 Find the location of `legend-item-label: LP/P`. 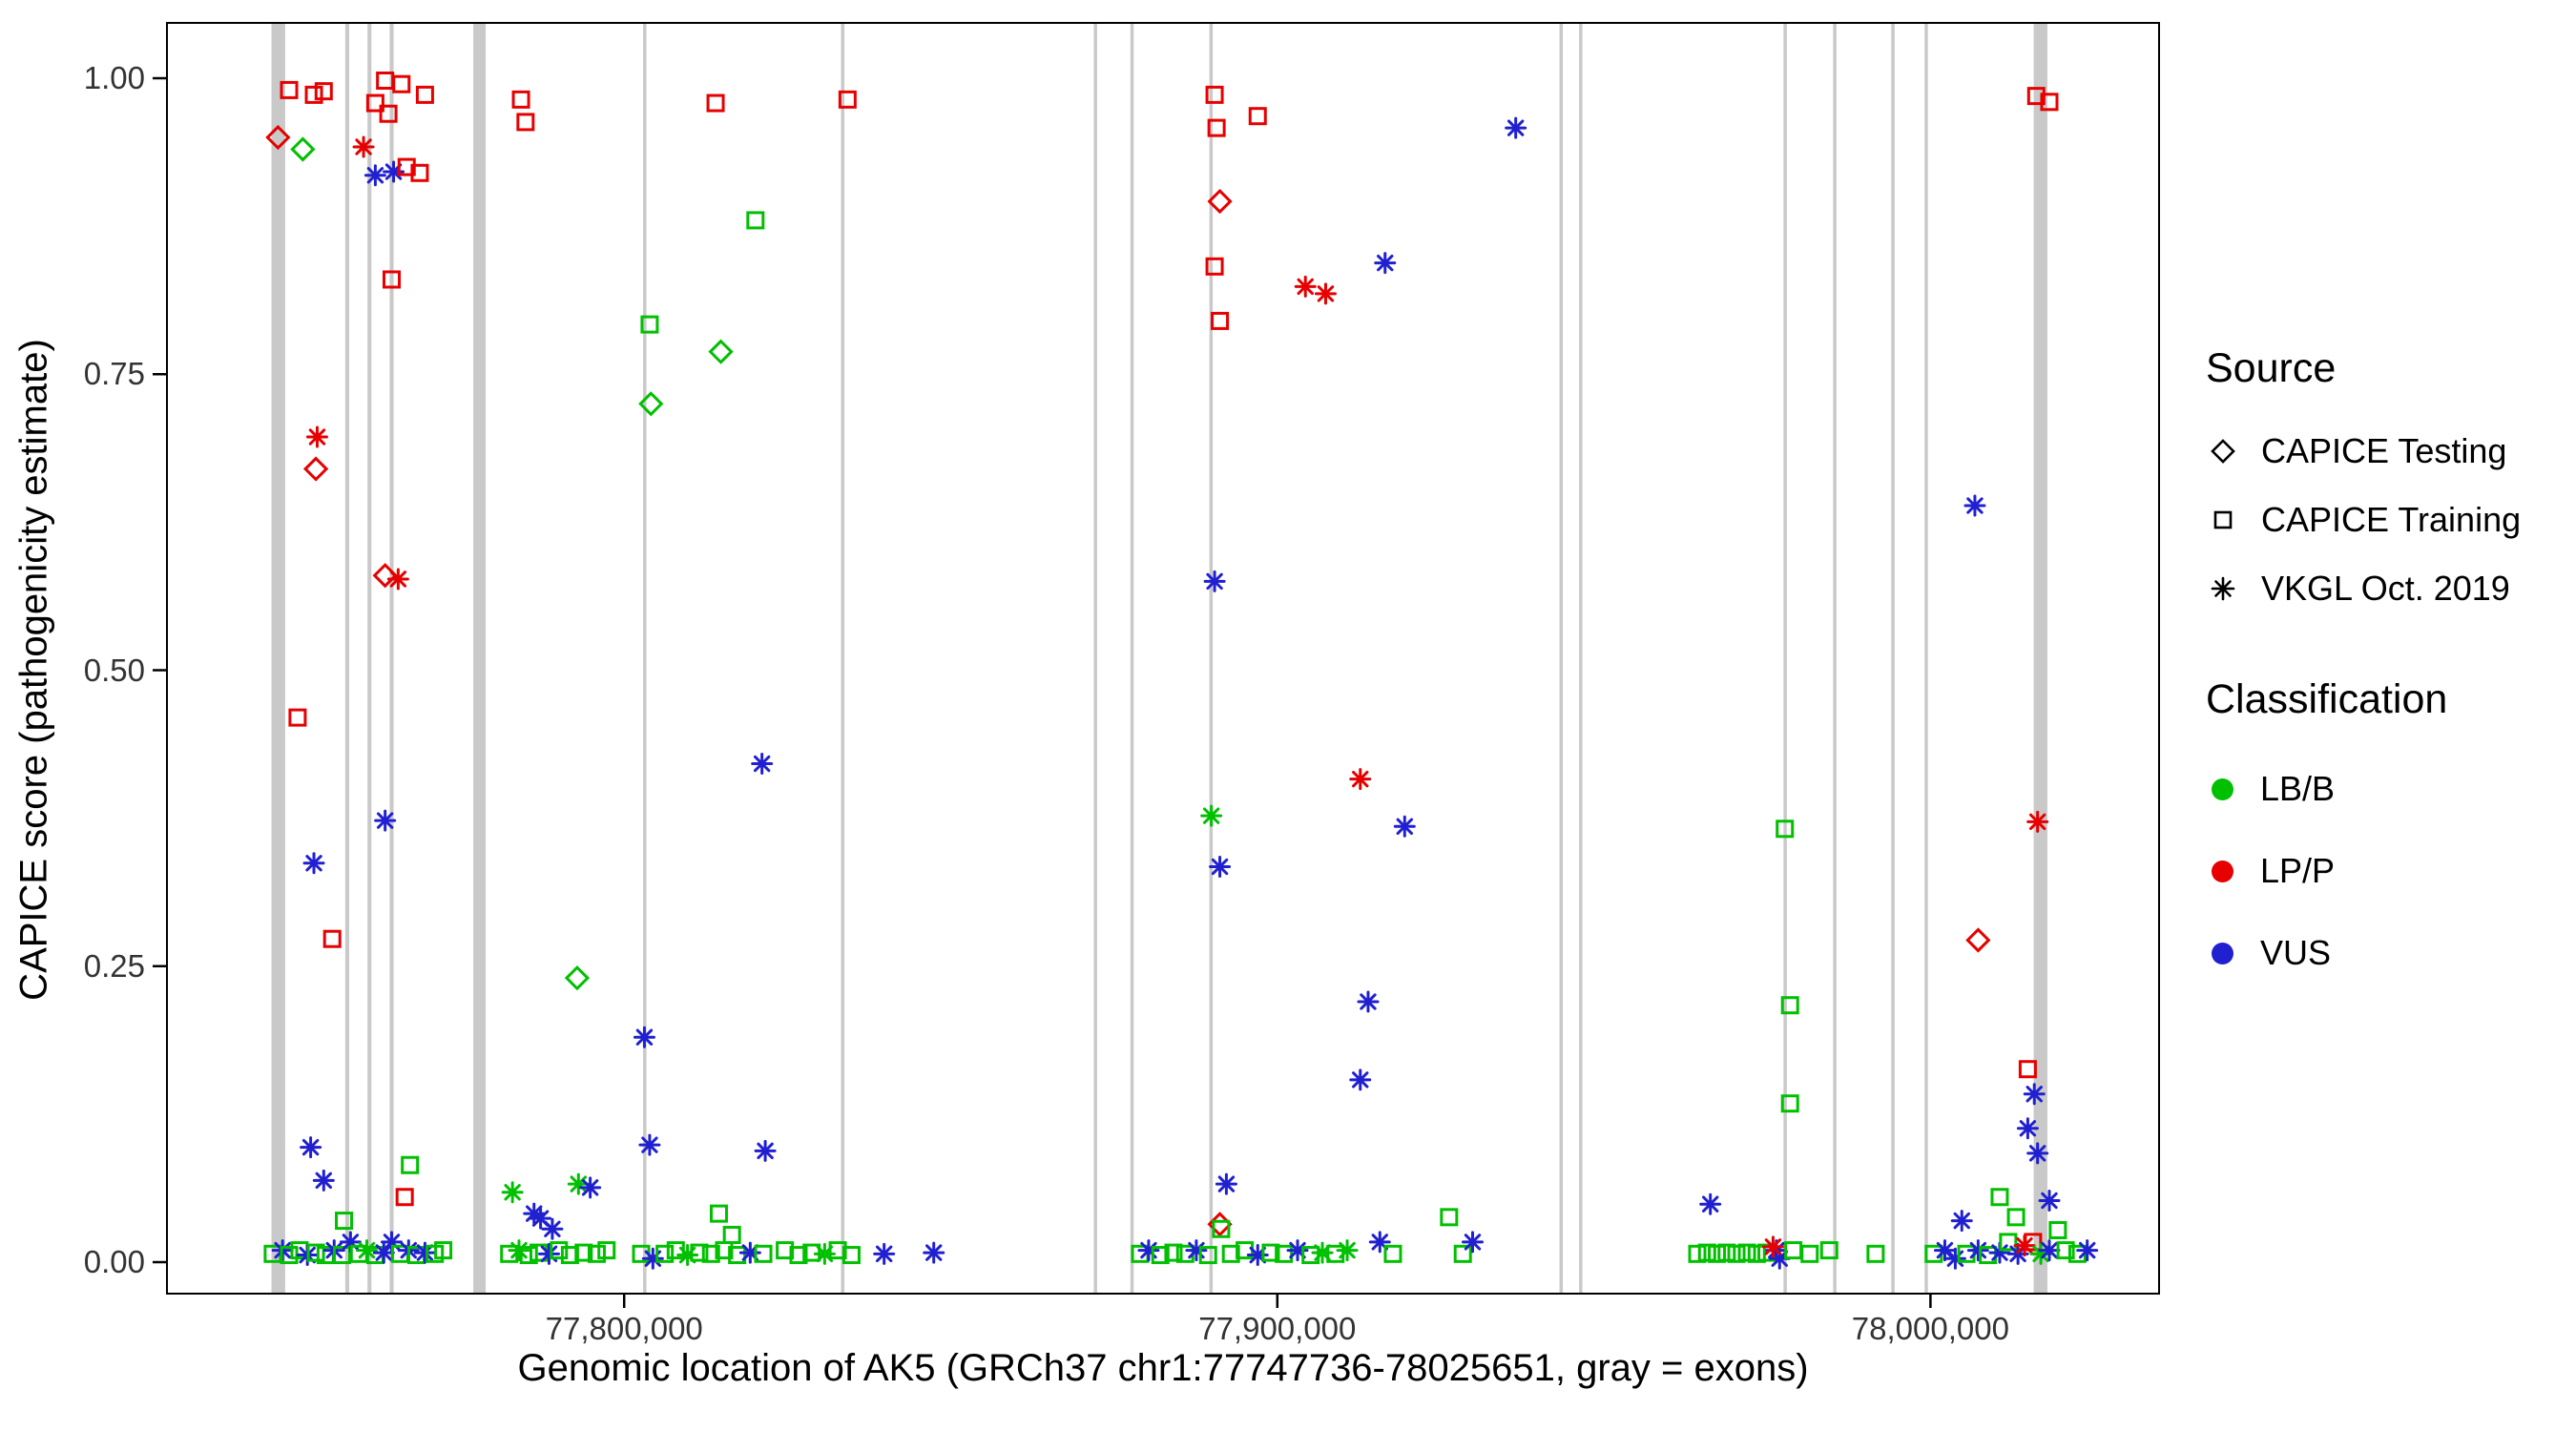

legend-item-label: LP/P is located at coordinates (2298, 871).